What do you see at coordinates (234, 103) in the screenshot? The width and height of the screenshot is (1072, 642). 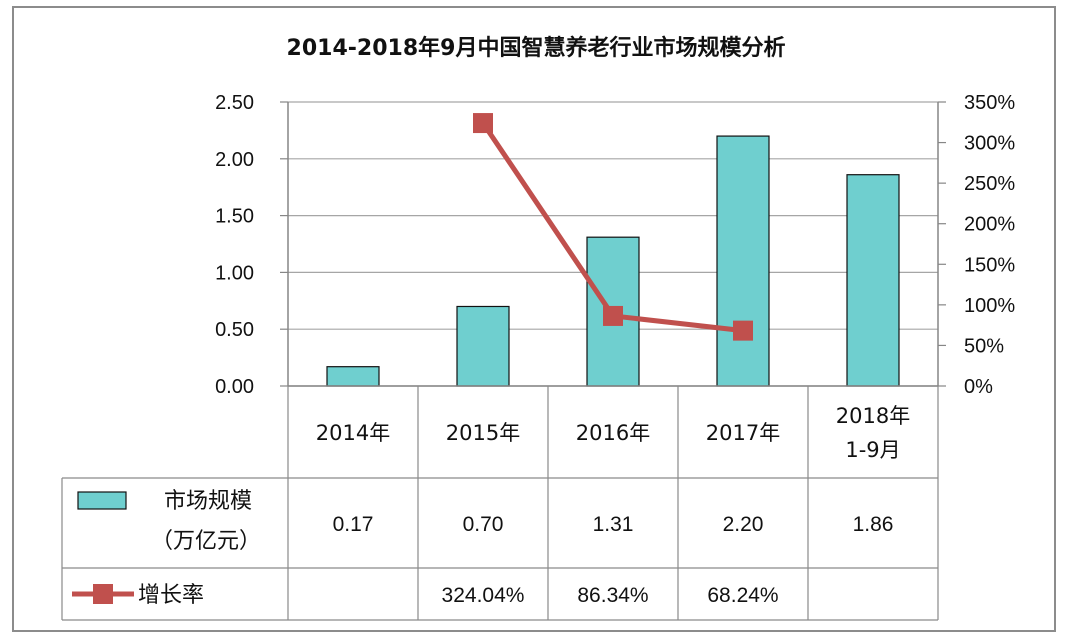 I see `y-left-tick-label: 2.50` at bounding box center [234, 103].